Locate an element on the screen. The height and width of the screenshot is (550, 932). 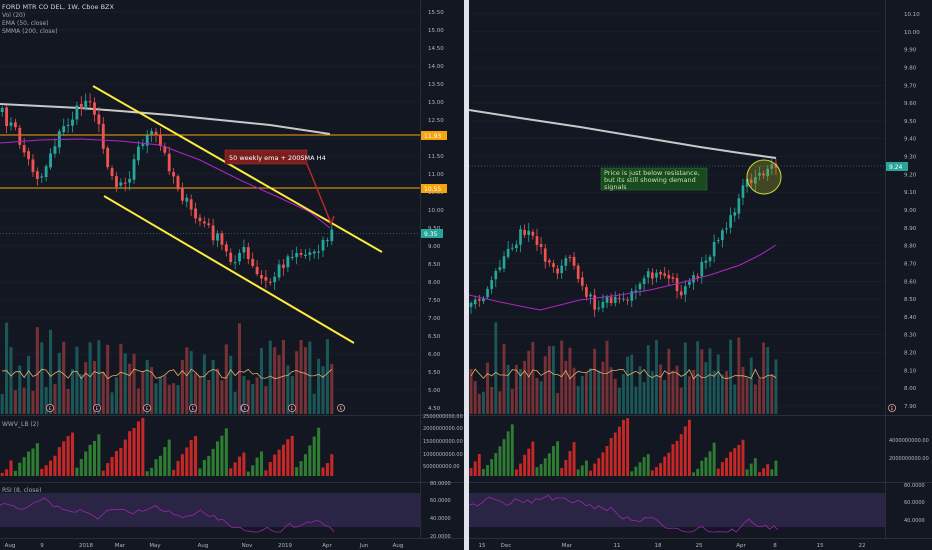
ema-smma-annotation: 50 weekly ema + 200SMA H4 is located at coordinates (279, 187).